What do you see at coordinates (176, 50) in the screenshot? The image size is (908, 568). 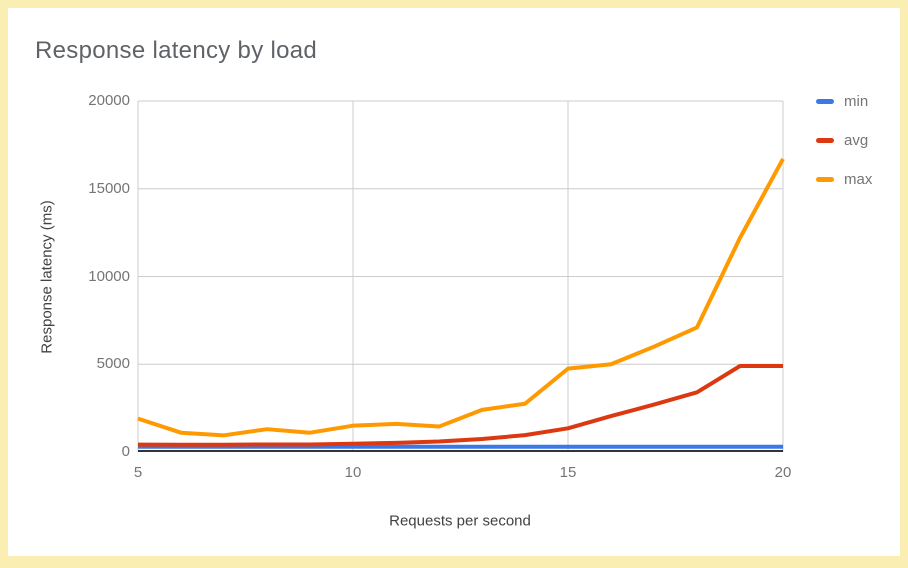 I see `chart-title: Response latency by load` at bounding box center [176, 50].